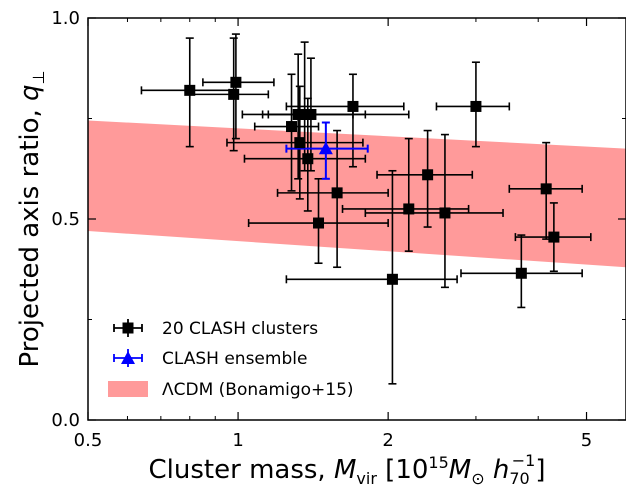 The width and height of the screenshot is (626, 485). What do you see at coordinates (128, 357) in the screenshot?
I see `legend-triangle-marker` at bounding box center [128, 357].